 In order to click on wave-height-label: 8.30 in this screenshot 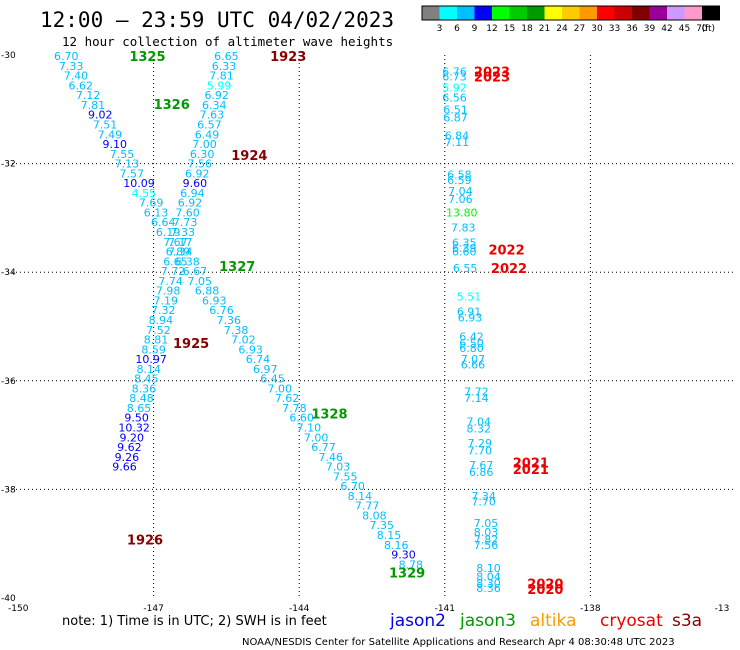, I will do `click(488, 583)`.